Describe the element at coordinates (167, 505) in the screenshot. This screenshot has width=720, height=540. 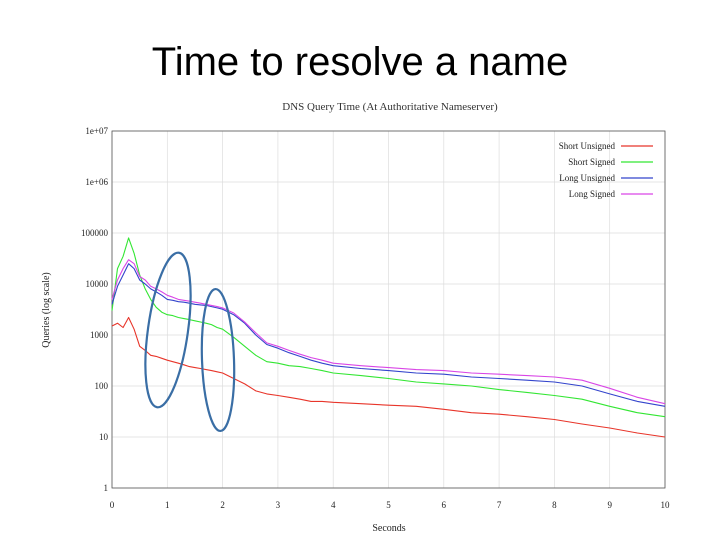
I see `x-tick-label: 1` at that location.